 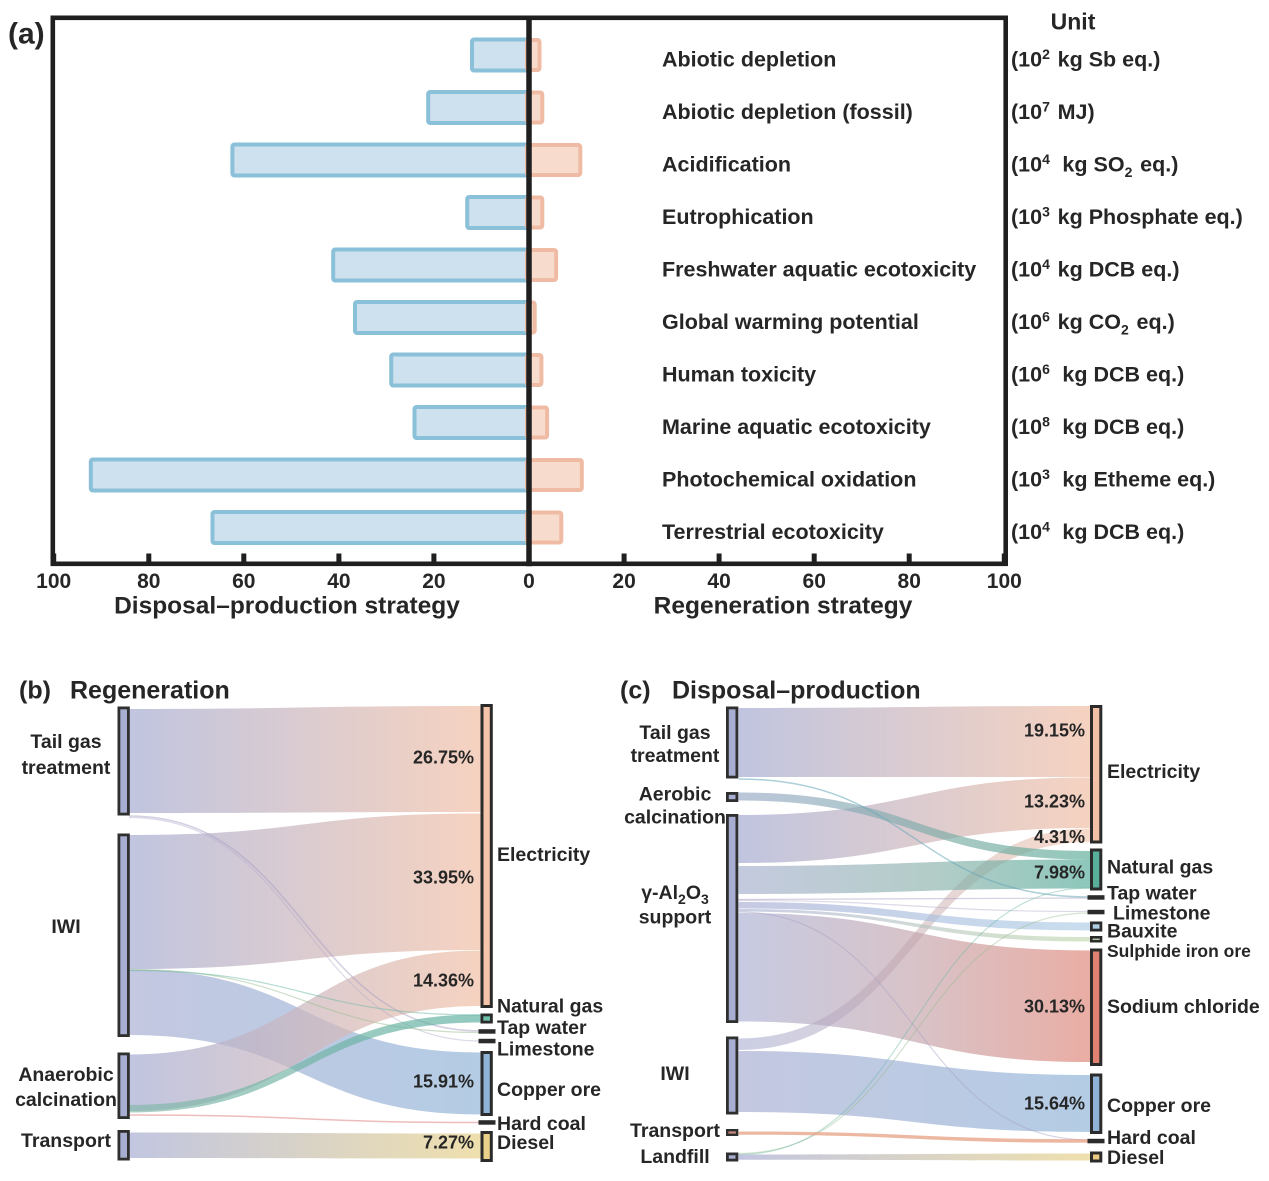 I want to click on svg-text: Sulphide iron ore, so click(x=1179, y=951).